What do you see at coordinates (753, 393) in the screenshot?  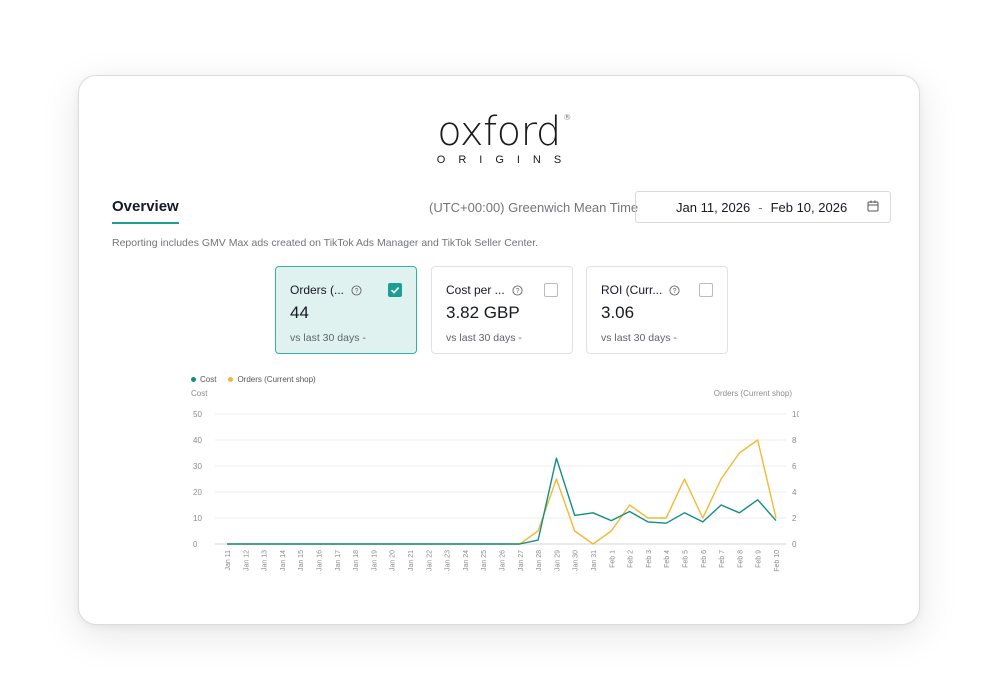 I see `right-axis-title: Orders (Current shop)` at bounding box center [753, 393].